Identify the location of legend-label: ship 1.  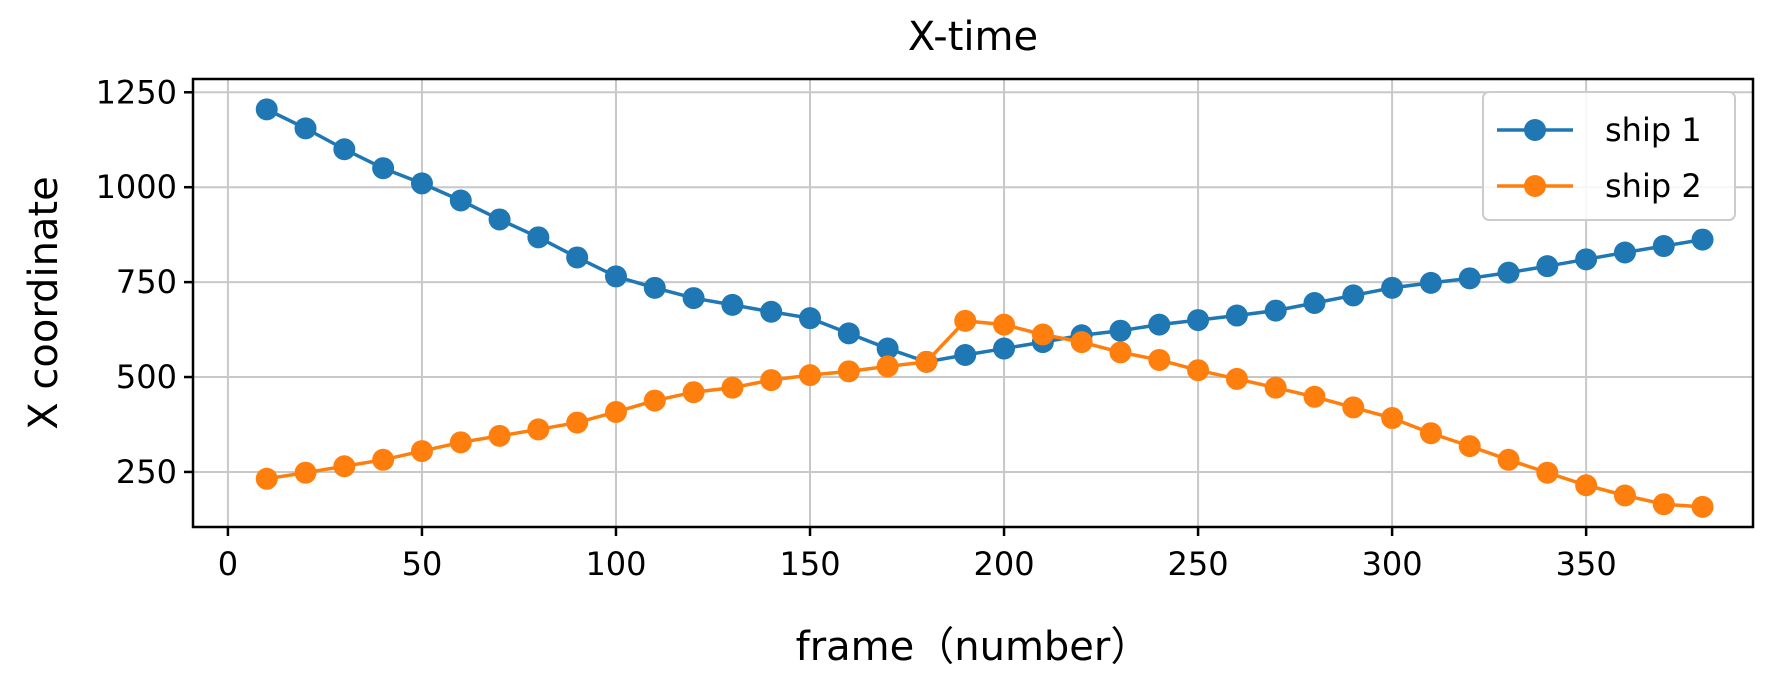
(1653, 130).